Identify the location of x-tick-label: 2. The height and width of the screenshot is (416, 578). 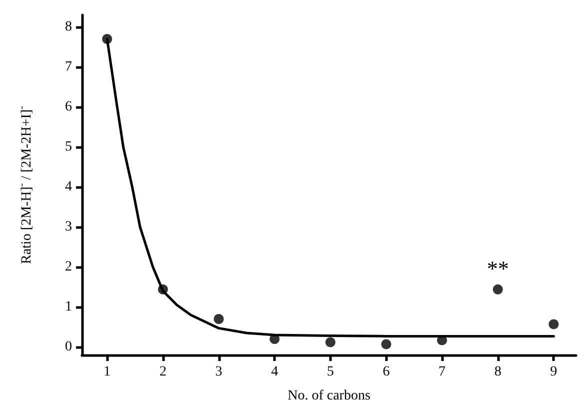
(162, 372).